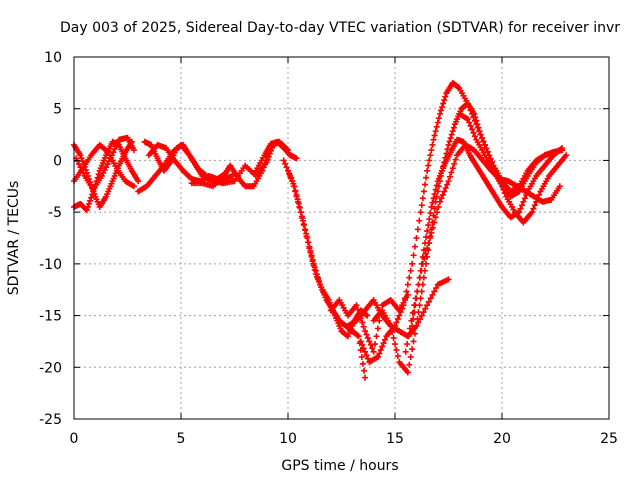  Describe the element at coordinates (502, 439) in the screenshot. I see `x-tick-label: 20` at that location.